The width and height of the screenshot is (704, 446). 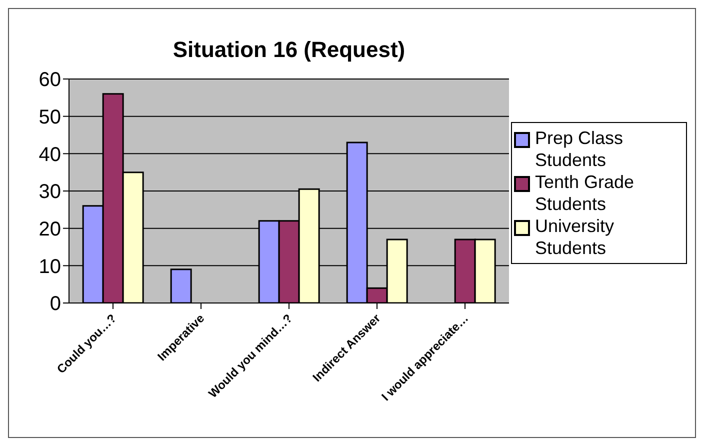 I want to click on y-tick-label: 0, so click(x=55, y=304).